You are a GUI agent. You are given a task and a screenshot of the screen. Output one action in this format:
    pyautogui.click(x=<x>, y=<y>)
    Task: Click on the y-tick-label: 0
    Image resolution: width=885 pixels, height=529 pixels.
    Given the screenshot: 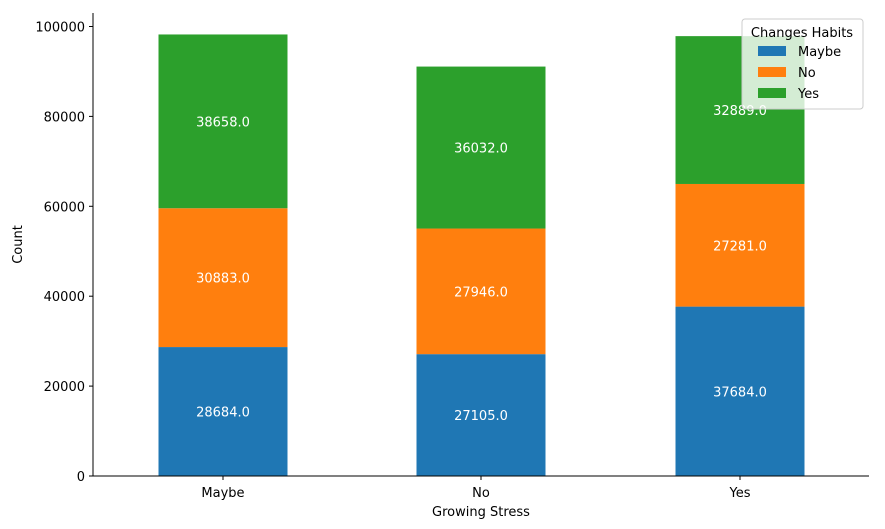 What is the action you would take?
    pyautogui.click(x=81, y=477)
    